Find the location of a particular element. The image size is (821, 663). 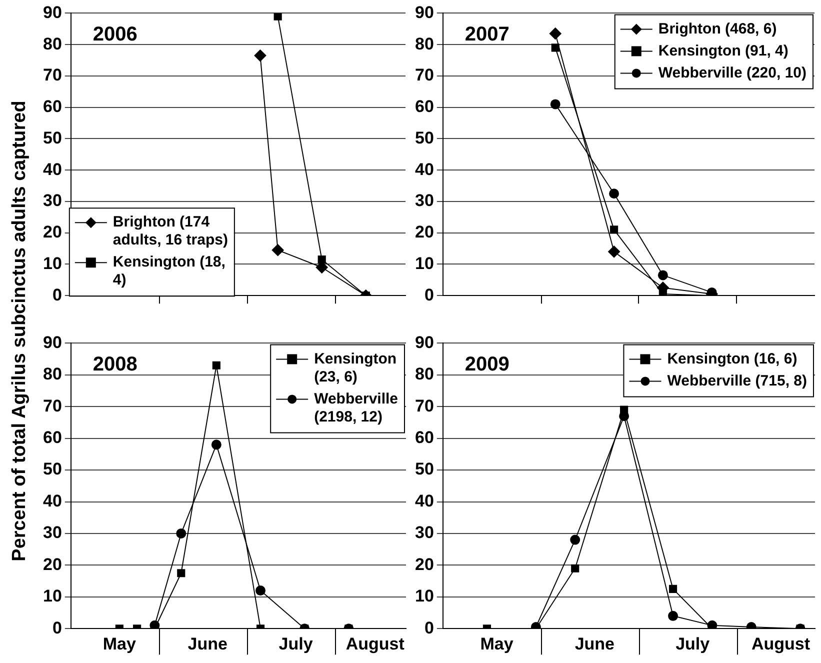

legend-label: Brighton (174 adults, 16 traps) is located at coordinates (170, 231).